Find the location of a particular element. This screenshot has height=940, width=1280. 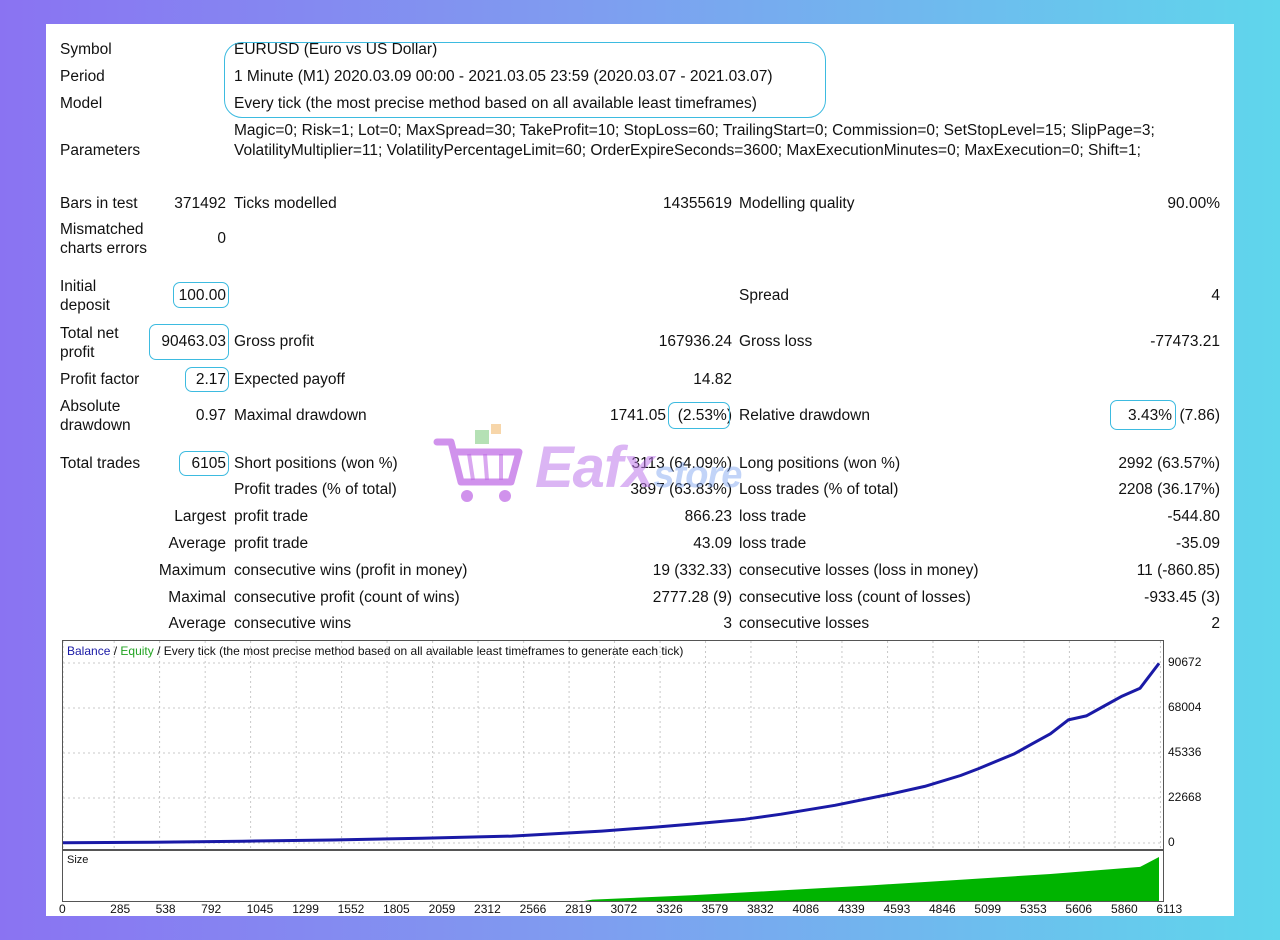

highlight-rel-dd-box is located at coordinates (1143, 415).